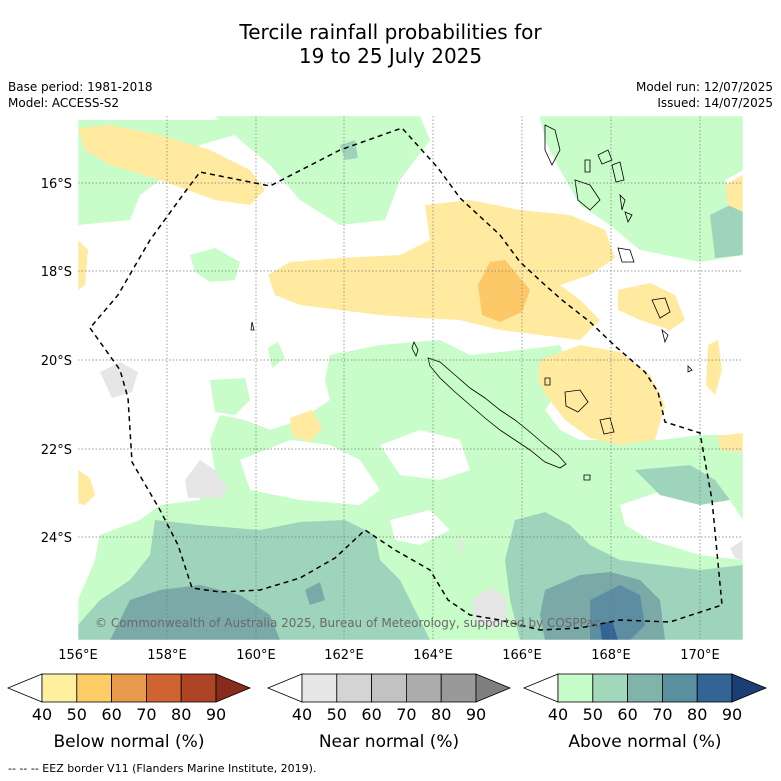  What do you see at coordinates (256, 655) in the screenshot?
I see `lon-label: 160°E` at bounding box center [256, 655].